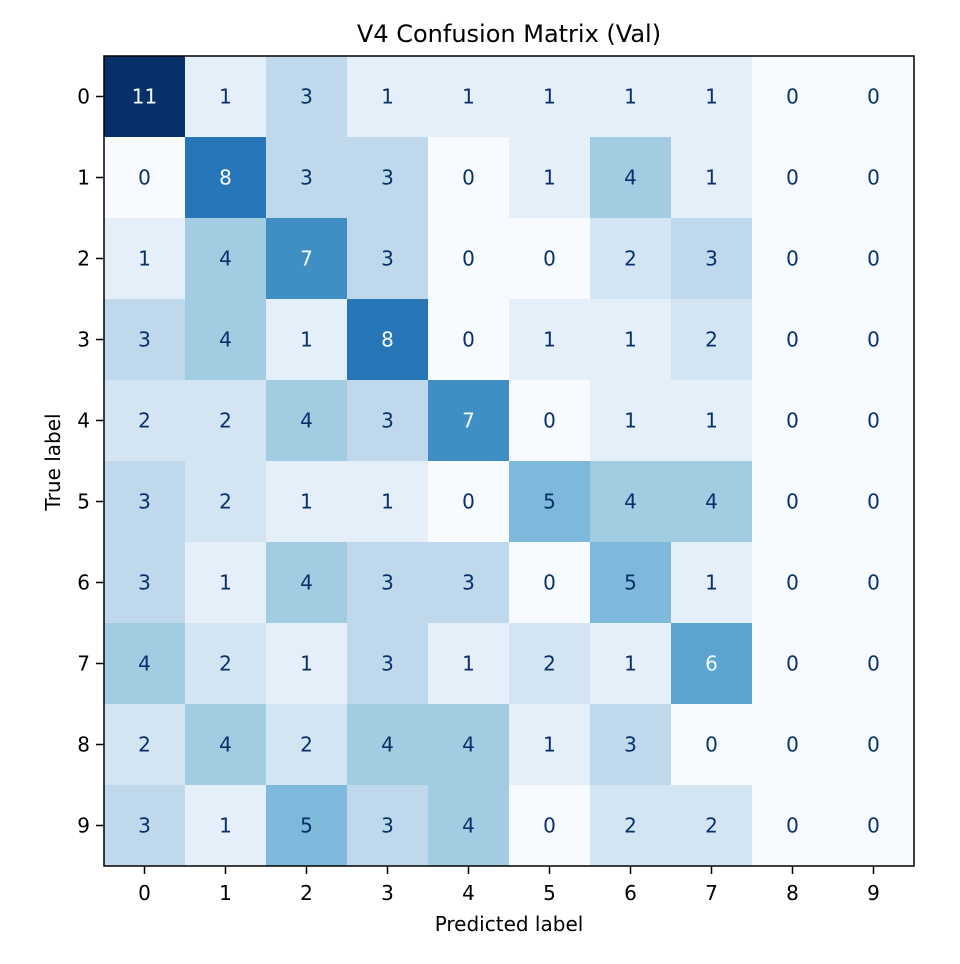  I want to click on cell-value-label-1-2: 3, so click(306, 178).